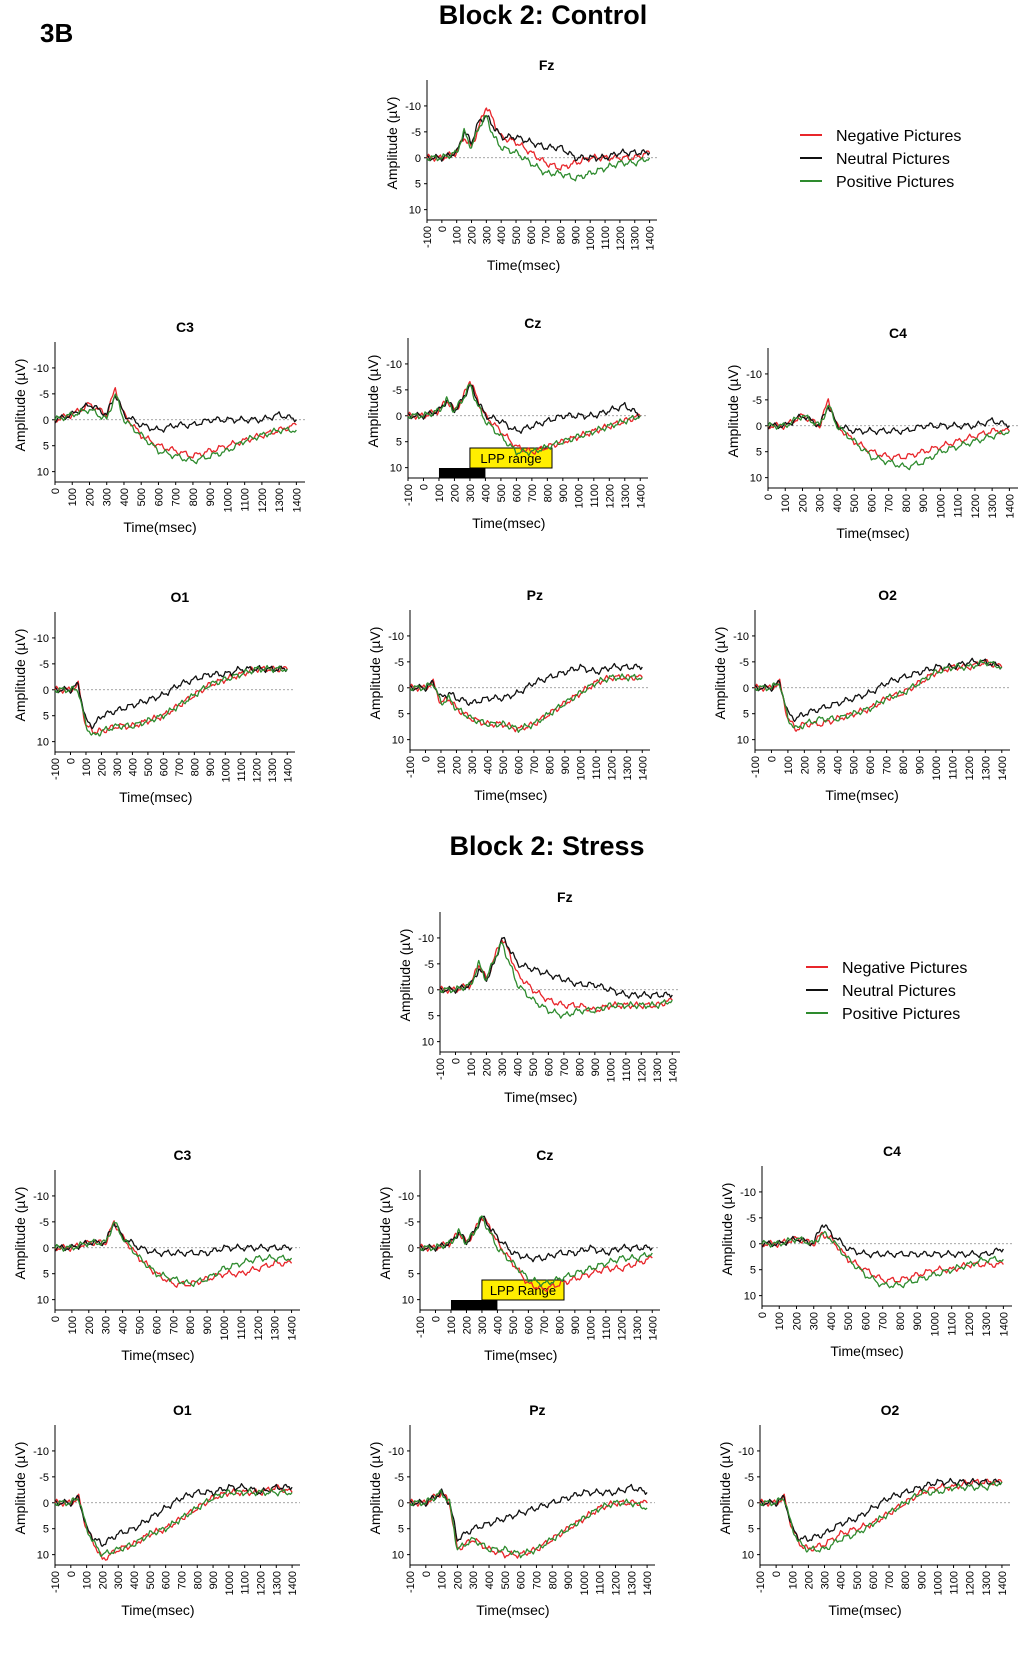  Describe the element at coordinates (901, 1014) in the screenshot. I see `legend-label-positive: Positive Pictures` at that location.